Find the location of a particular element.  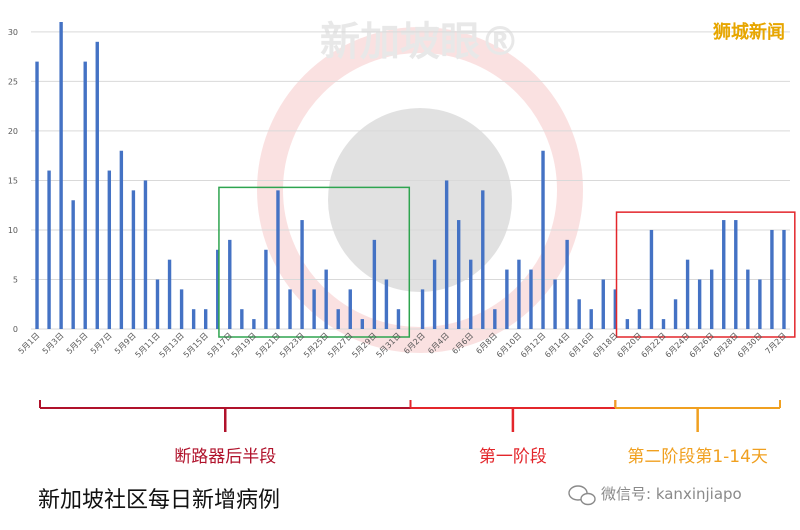

x-tick-label: 5月3日 is located at coordinates (53, 343).